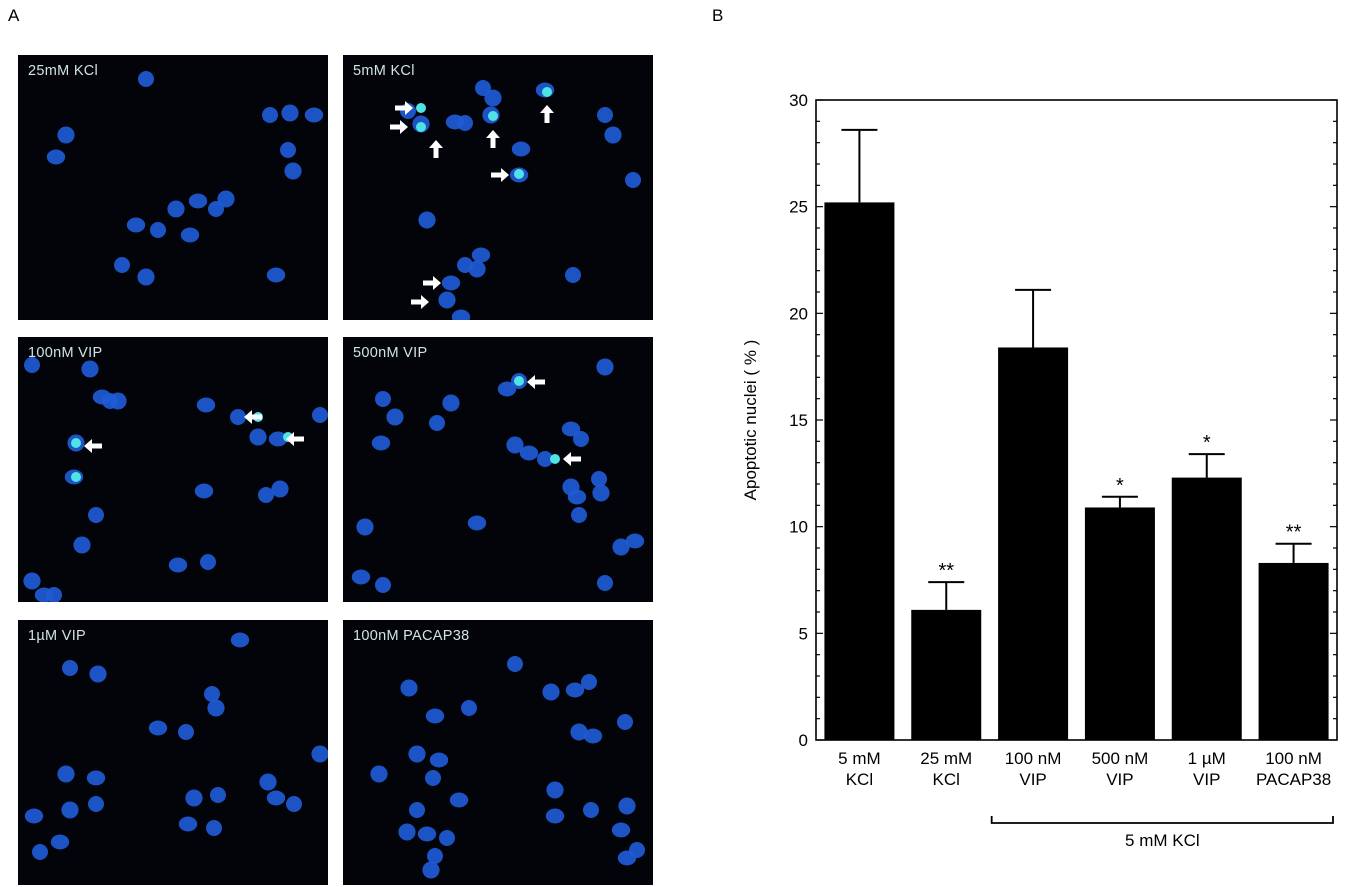  I want to click on micrograph-500nm-vip: 500nM VIP, so click(498, 469).